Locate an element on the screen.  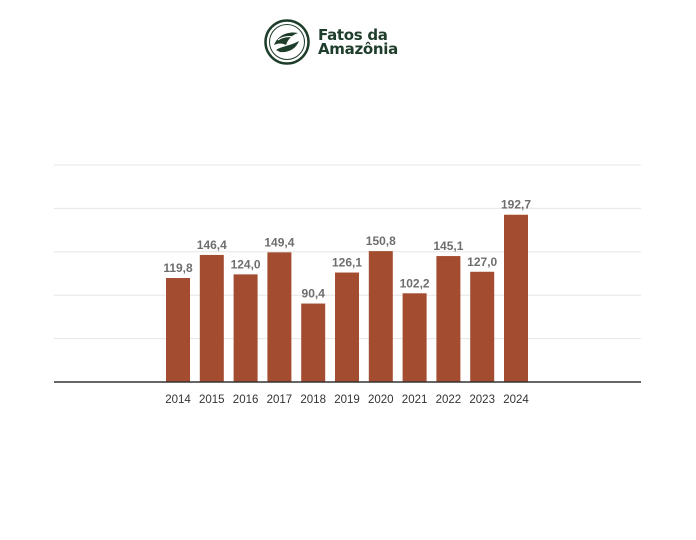
bar-2019 is located at coordinates (347, 327).